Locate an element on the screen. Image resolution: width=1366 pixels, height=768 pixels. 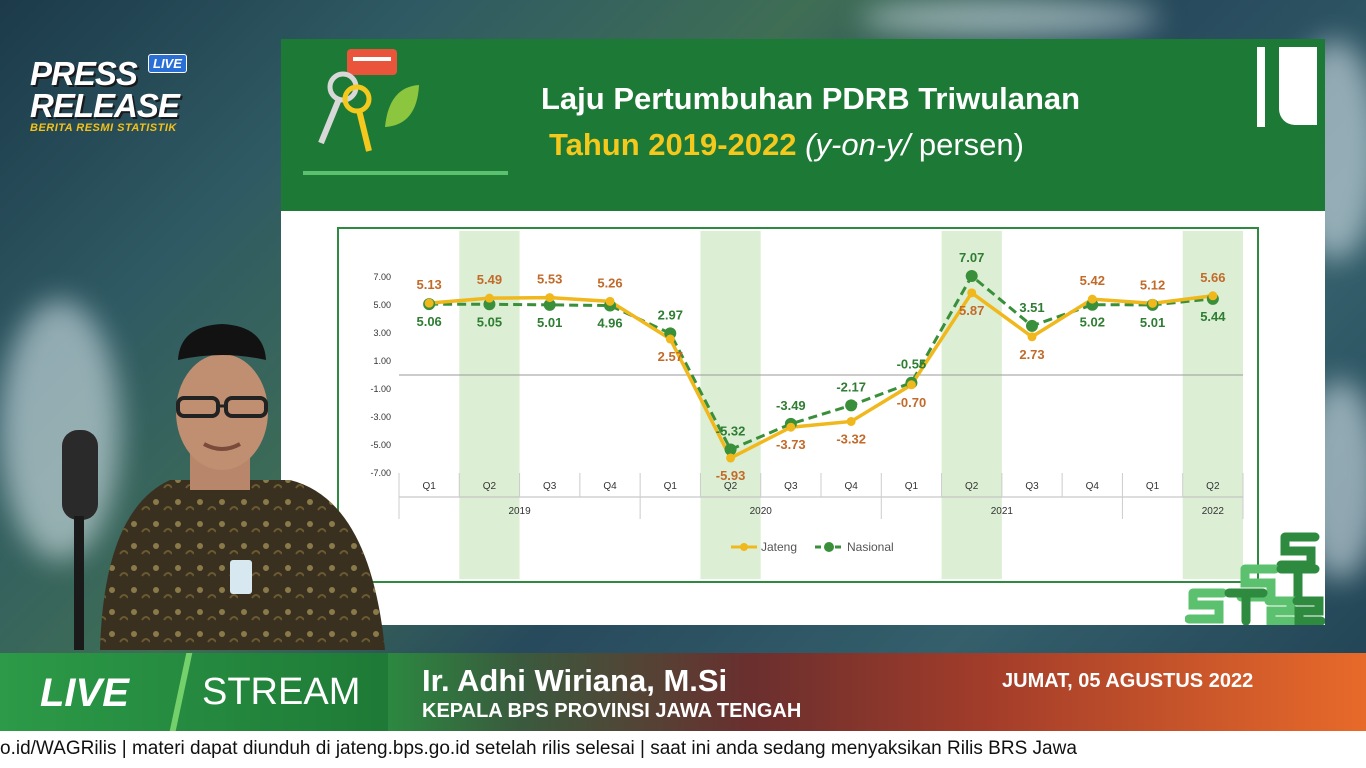
jateng-data-label: 5.42 is located at coordinates (1092, 280).